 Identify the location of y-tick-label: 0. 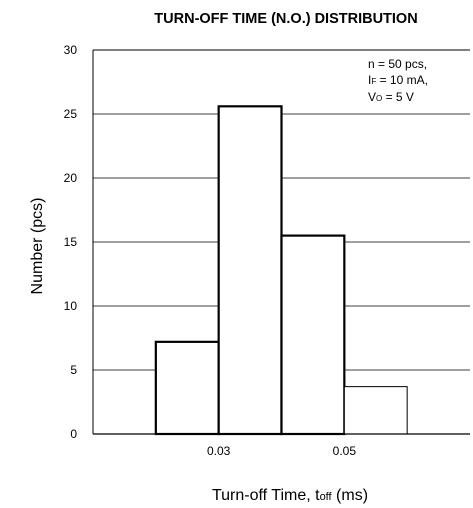
(73, 434).